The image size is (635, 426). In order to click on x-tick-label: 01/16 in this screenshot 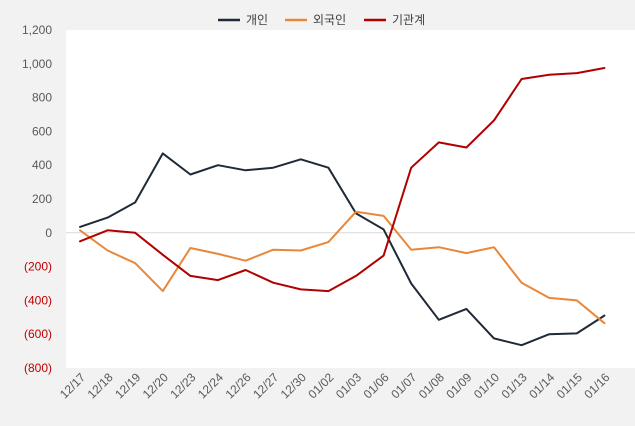, I will do `click(596, 385)`.